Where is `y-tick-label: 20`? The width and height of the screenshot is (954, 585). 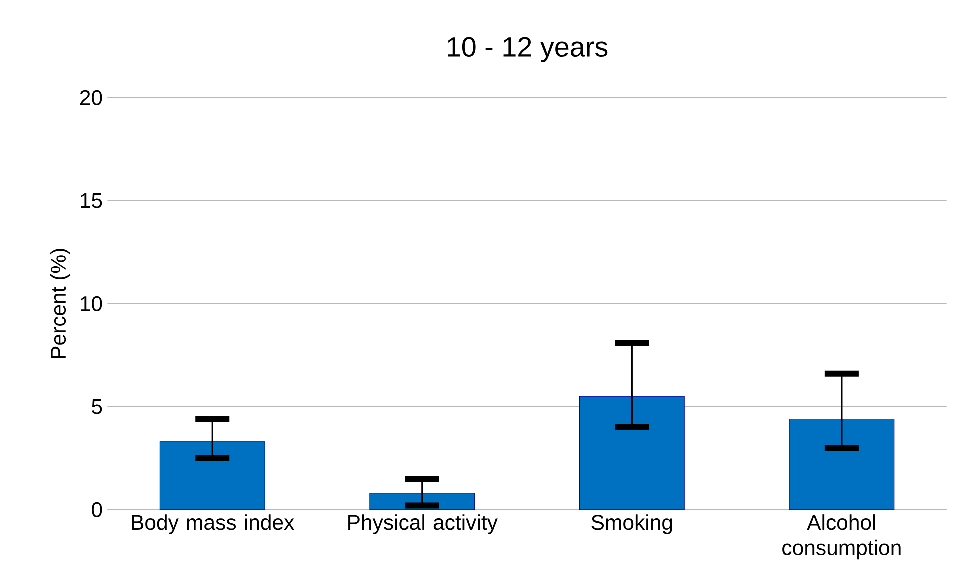 y-tick-label: 20 is located at coordinates (91, 98).